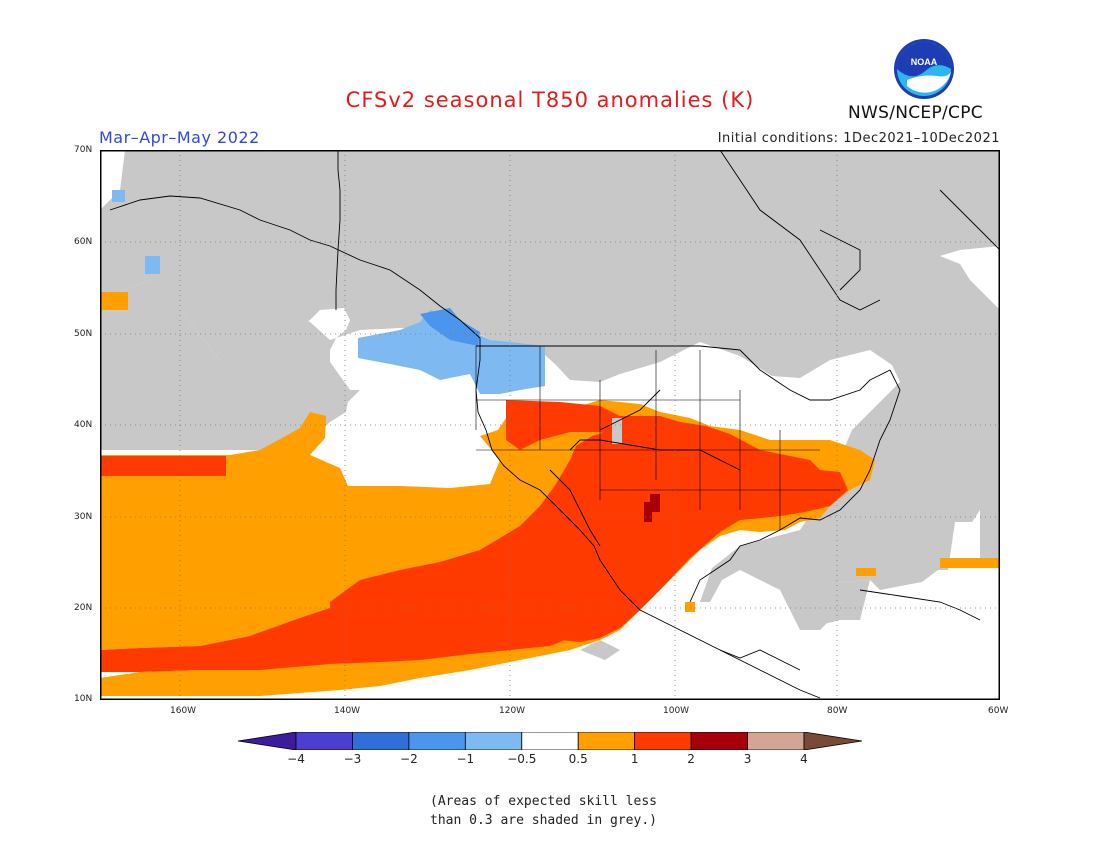  What do you see at coordinates (83, 334) in the screenshot?
I see `lat-label: 50N` at bounding box center [83, 334].